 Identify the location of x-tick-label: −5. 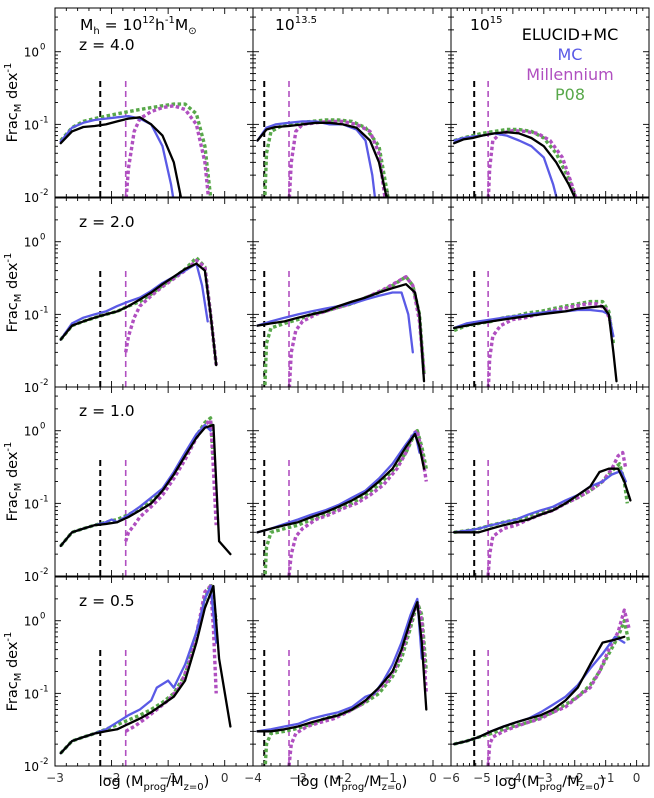
(482, 778).